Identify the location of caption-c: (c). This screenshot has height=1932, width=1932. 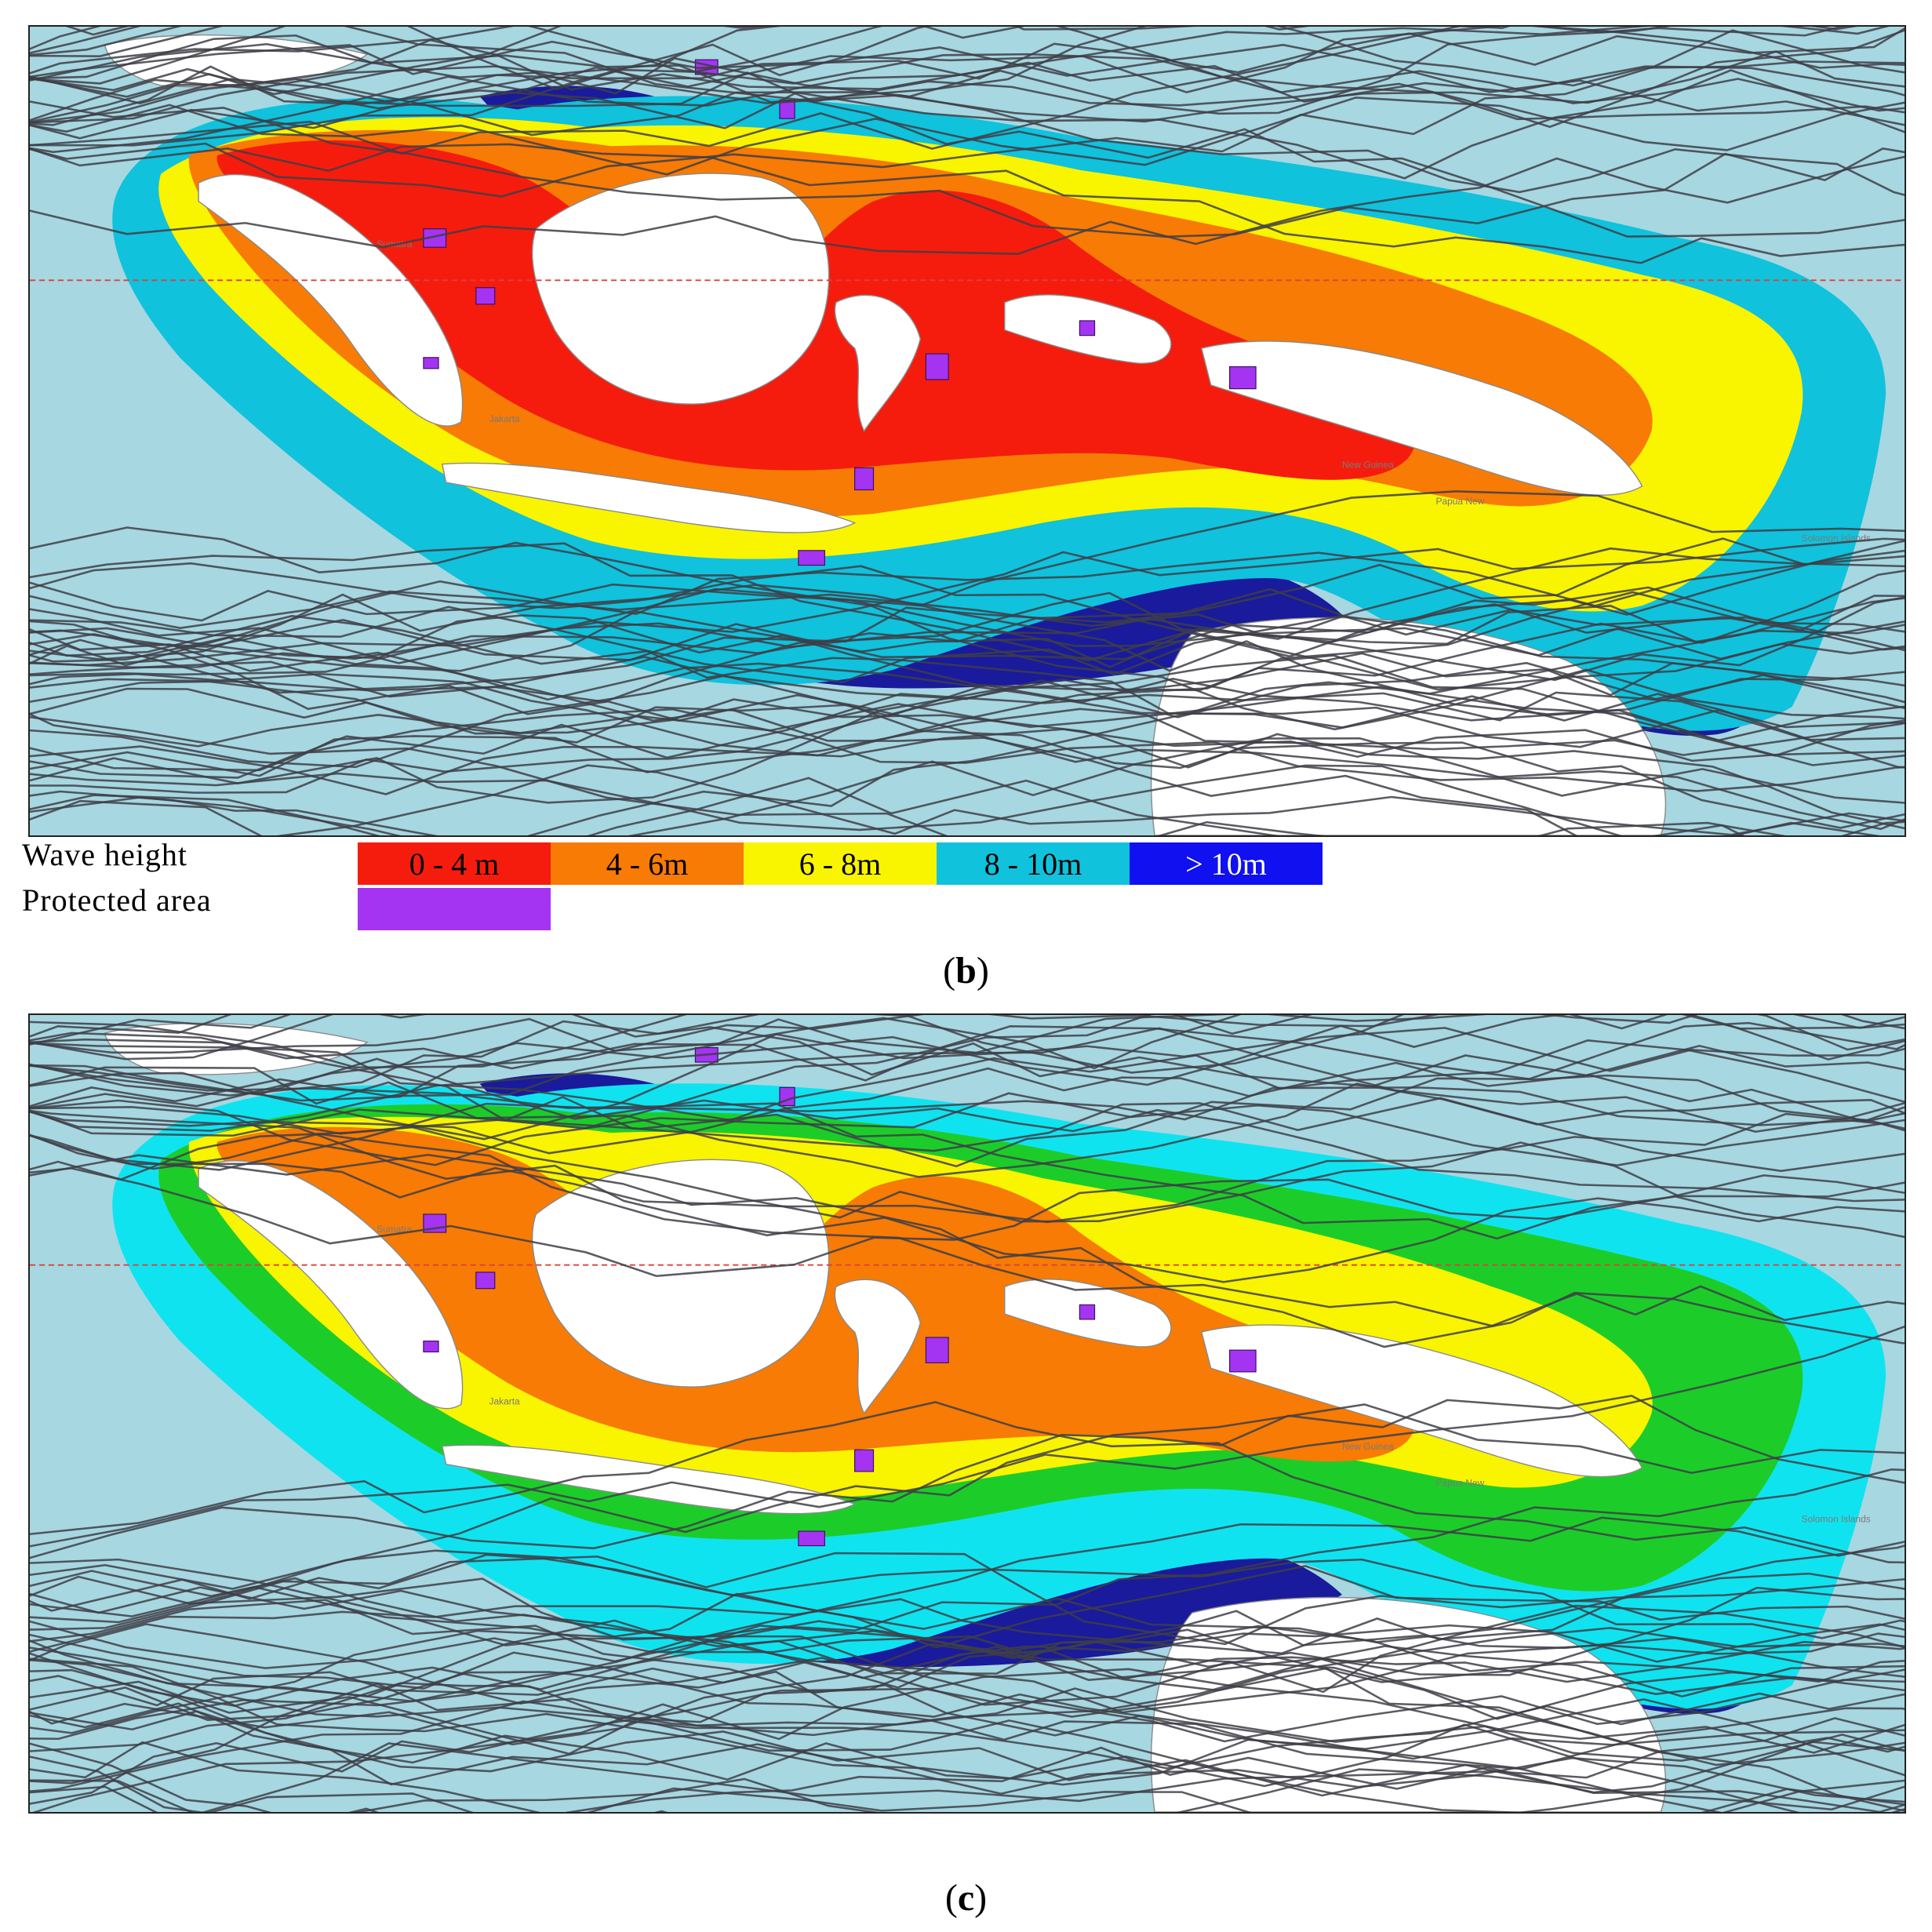
(966, 1898).